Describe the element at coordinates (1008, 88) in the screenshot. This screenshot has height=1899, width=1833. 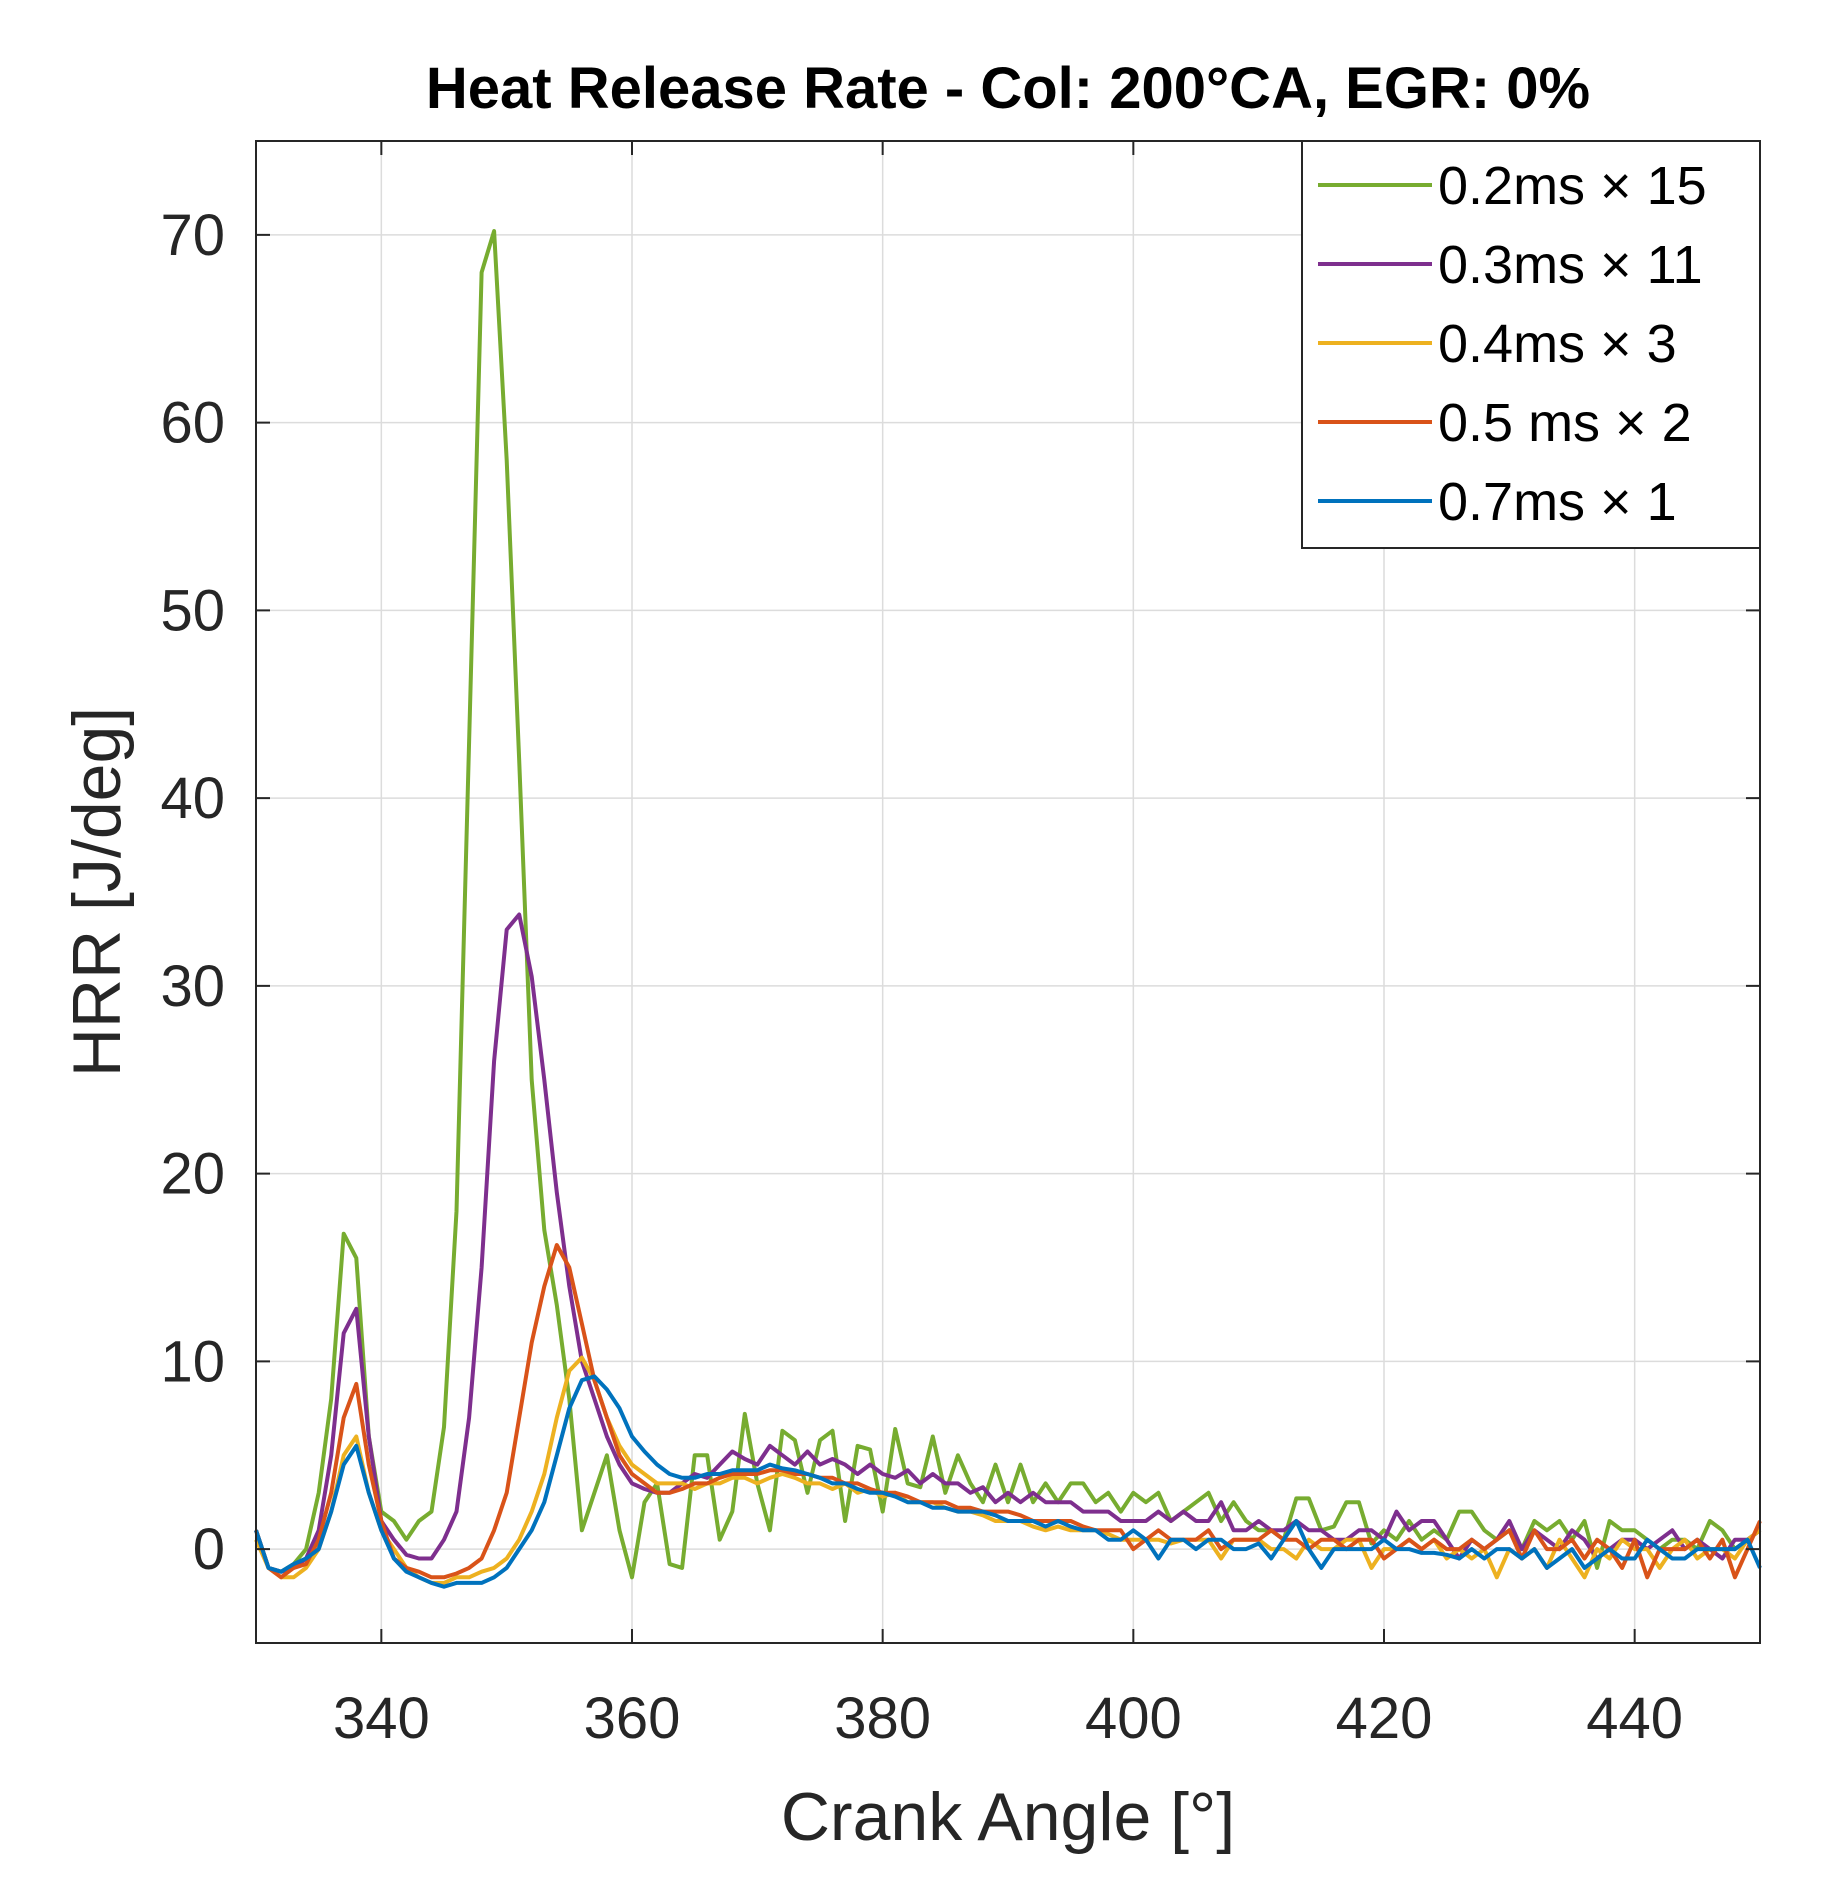
I see `chart-title: Heat Release Rate - Col: 200°CA, EGR: 0%` at that location.